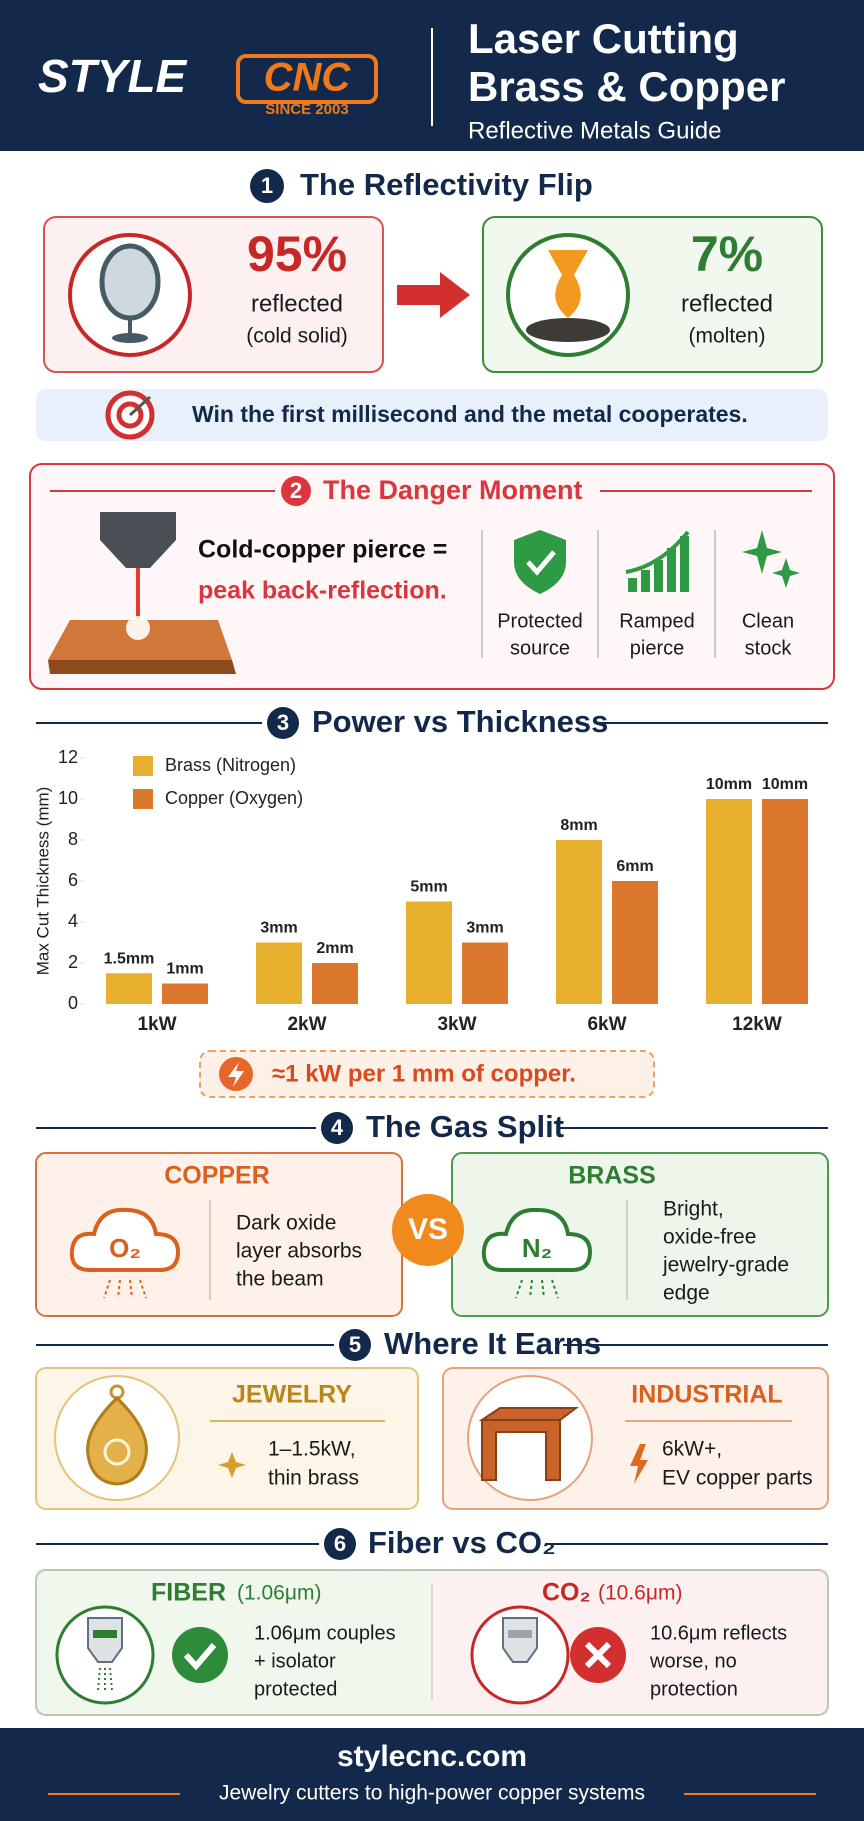 This screenshot has height=1821, width=864. I want to click on title-line: Brass & Copper, so click(626, 86).